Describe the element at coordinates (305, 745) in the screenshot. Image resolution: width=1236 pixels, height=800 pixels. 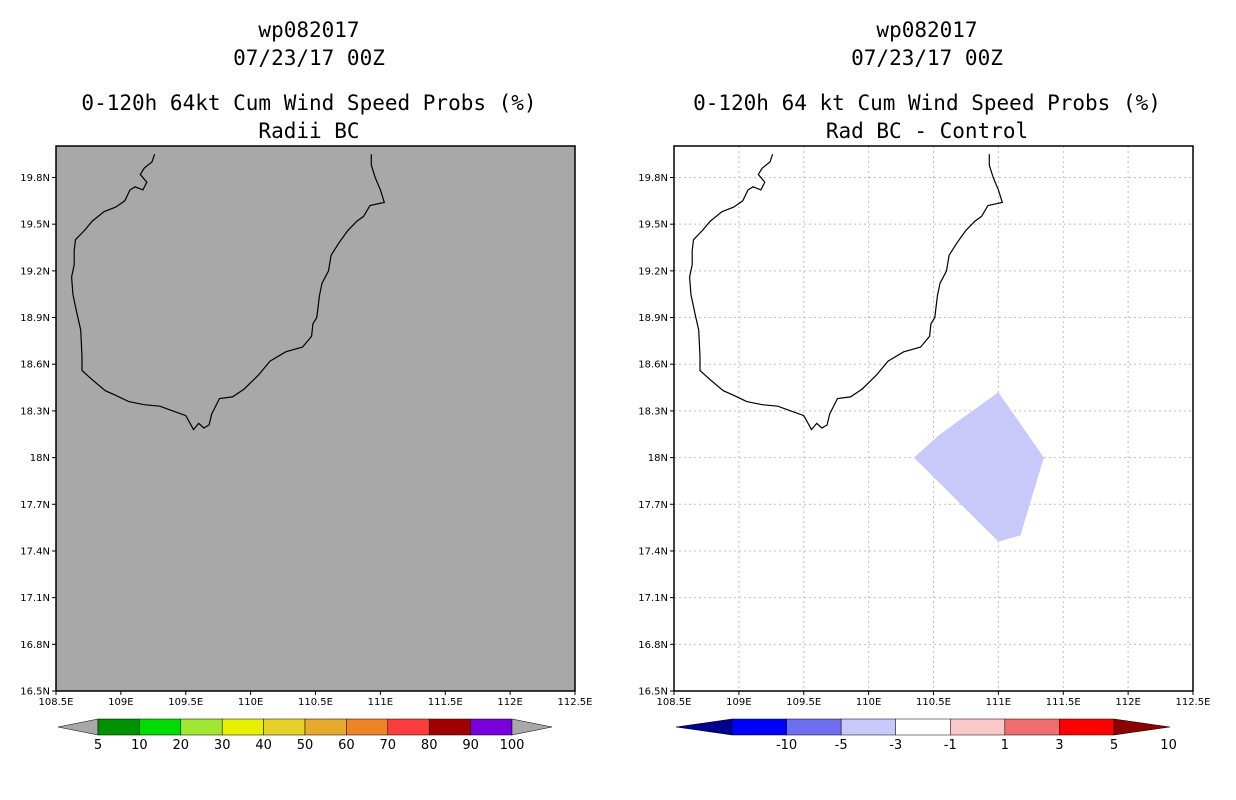
I see `colorbar-label: 50` at that location.